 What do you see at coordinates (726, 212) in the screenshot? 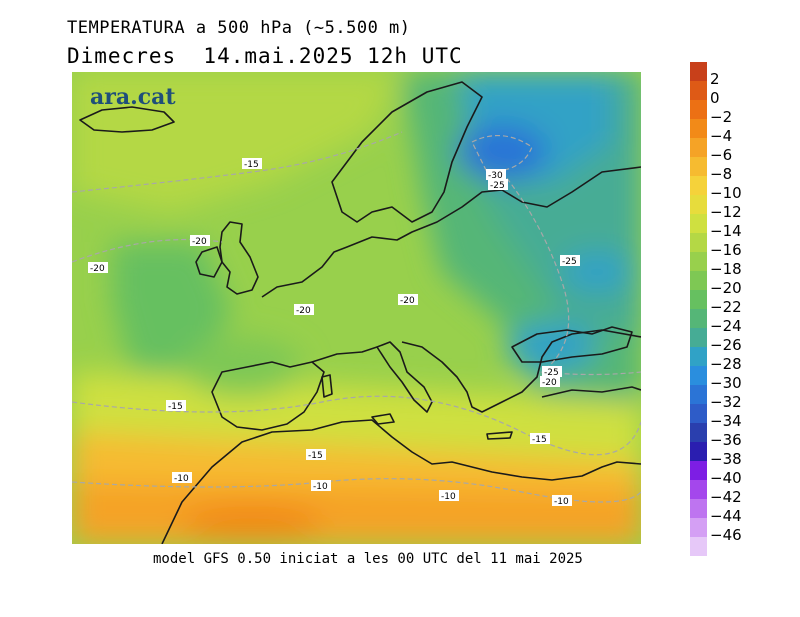
I see `color-scale-label: −12` at bounding box center [726, 212].